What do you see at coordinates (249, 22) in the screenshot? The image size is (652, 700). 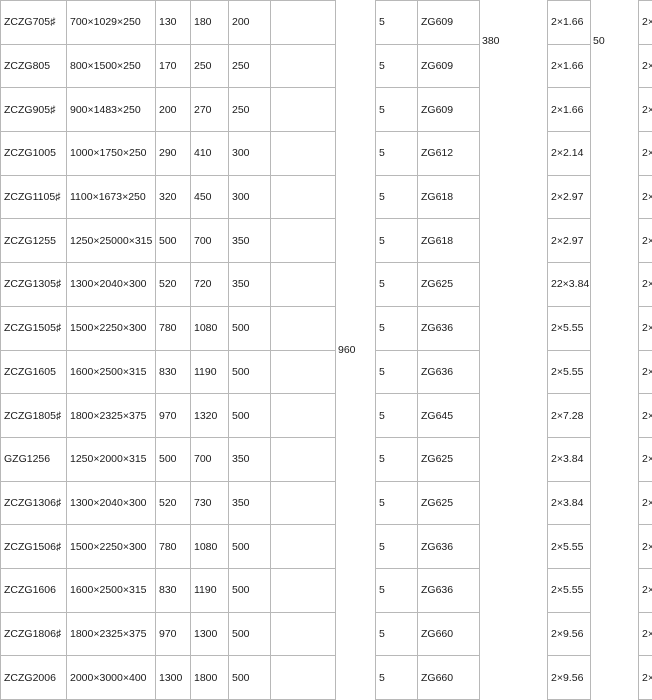 I see `cell-c: 200` at bounding box center [249, 22].